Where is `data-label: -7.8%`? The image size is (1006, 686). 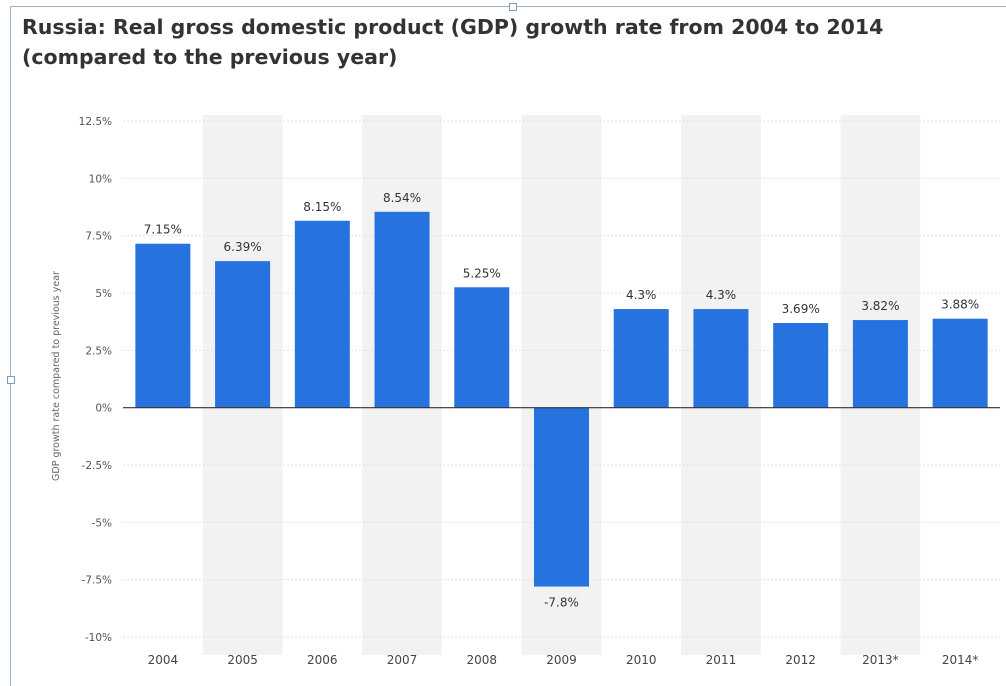
data-label: -7.8% is located at coordinates (561, 603).